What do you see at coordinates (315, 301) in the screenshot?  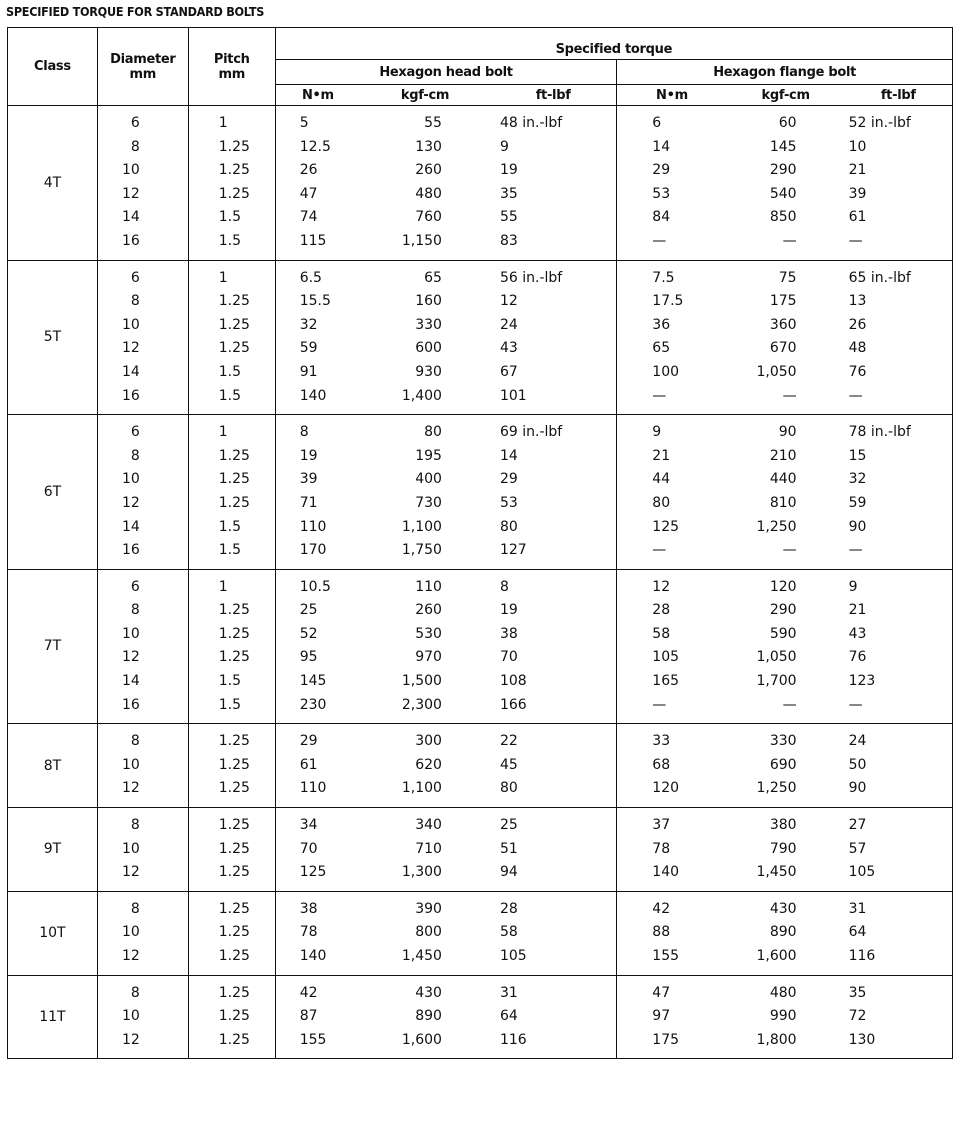 I see `table-cell: 15.5` at bounding box center [315, 301].